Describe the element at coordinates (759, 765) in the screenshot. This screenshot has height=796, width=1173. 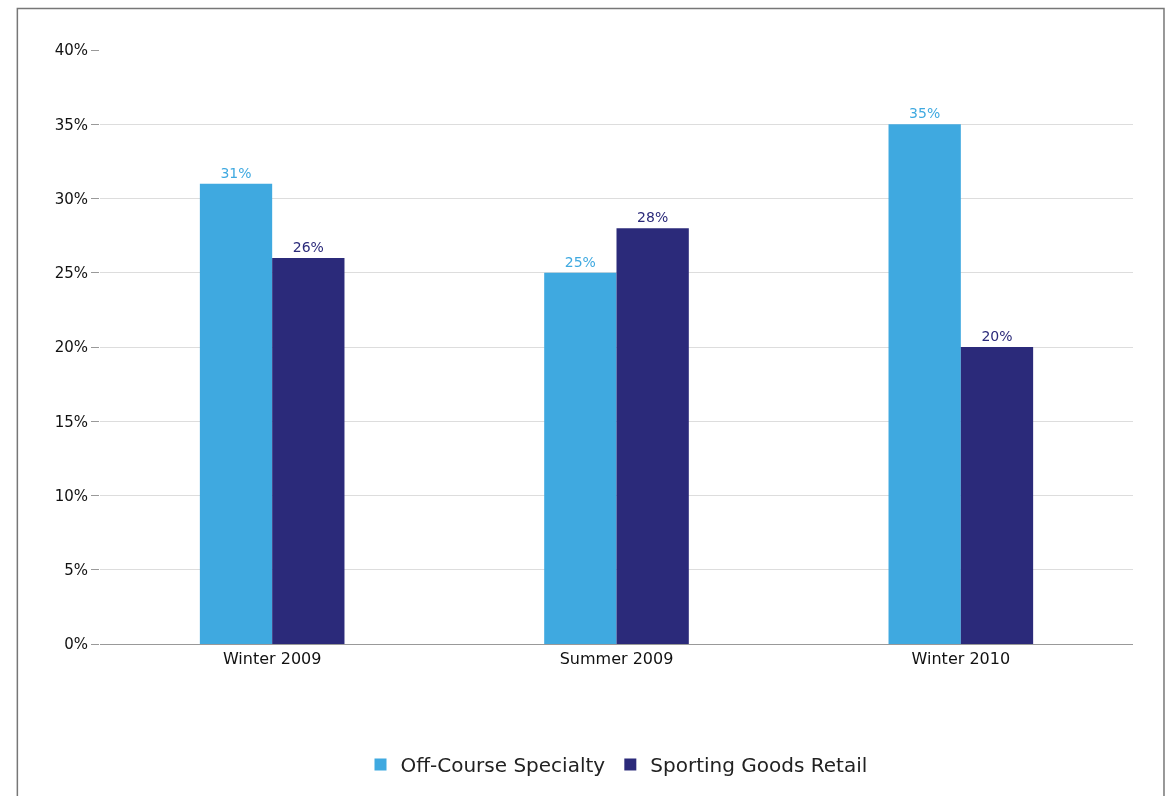
I see `legend-label: Sporting Goods Retail` at that location.